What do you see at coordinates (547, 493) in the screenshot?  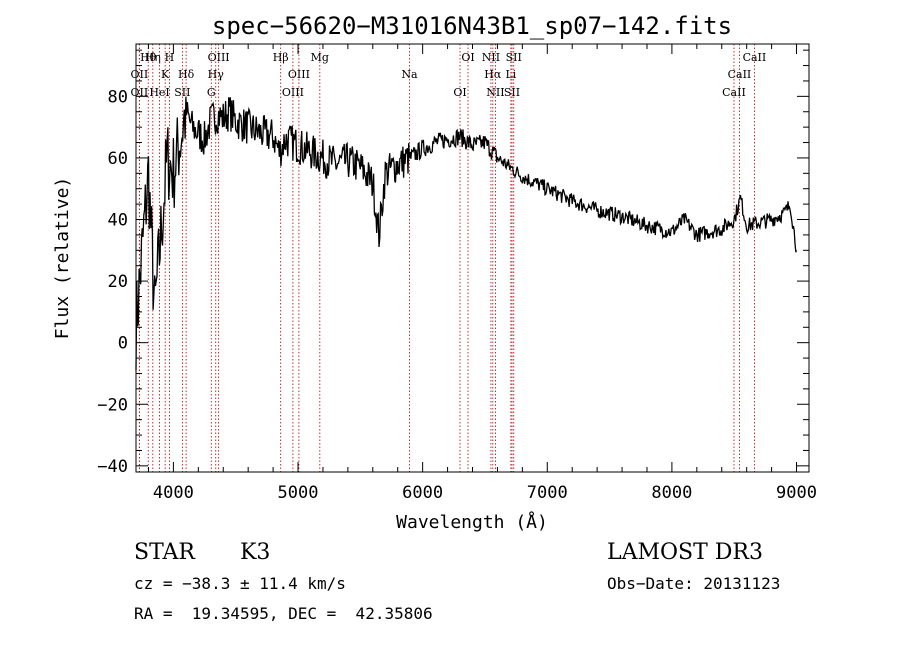 I see `x-tick-label: 7000` at bounding box center [547, 493].